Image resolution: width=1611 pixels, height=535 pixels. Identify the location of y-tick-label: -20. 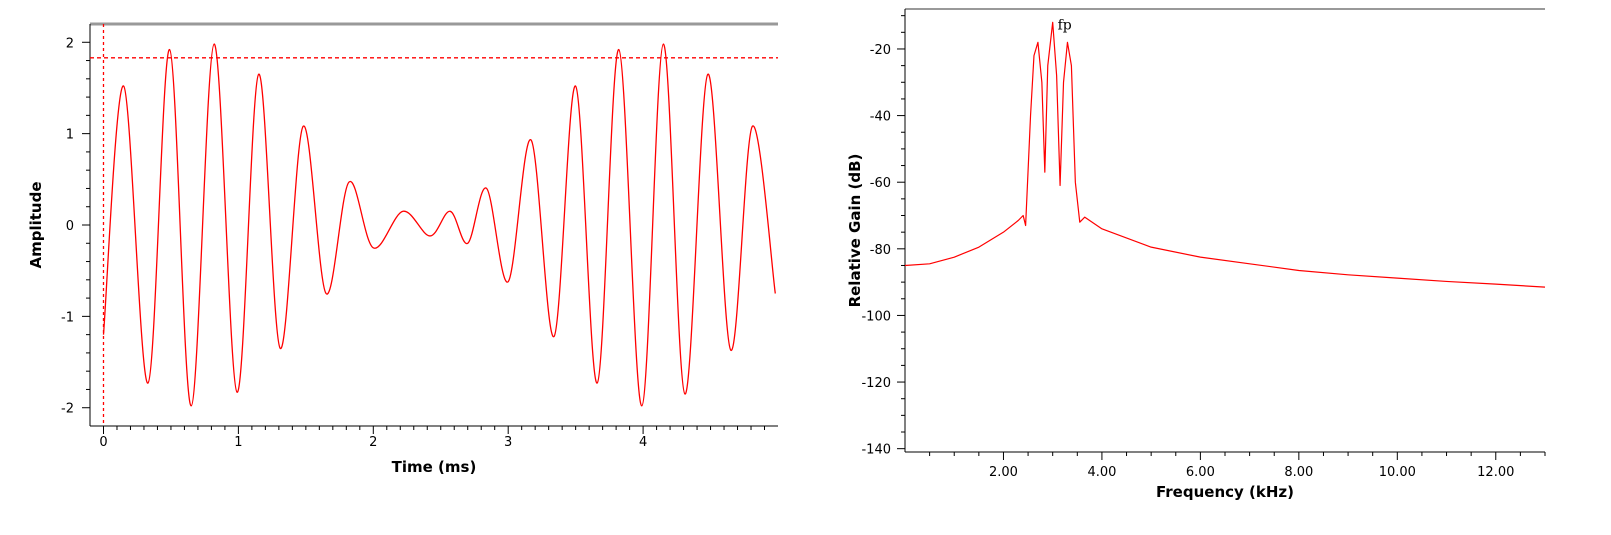
(880, 50).